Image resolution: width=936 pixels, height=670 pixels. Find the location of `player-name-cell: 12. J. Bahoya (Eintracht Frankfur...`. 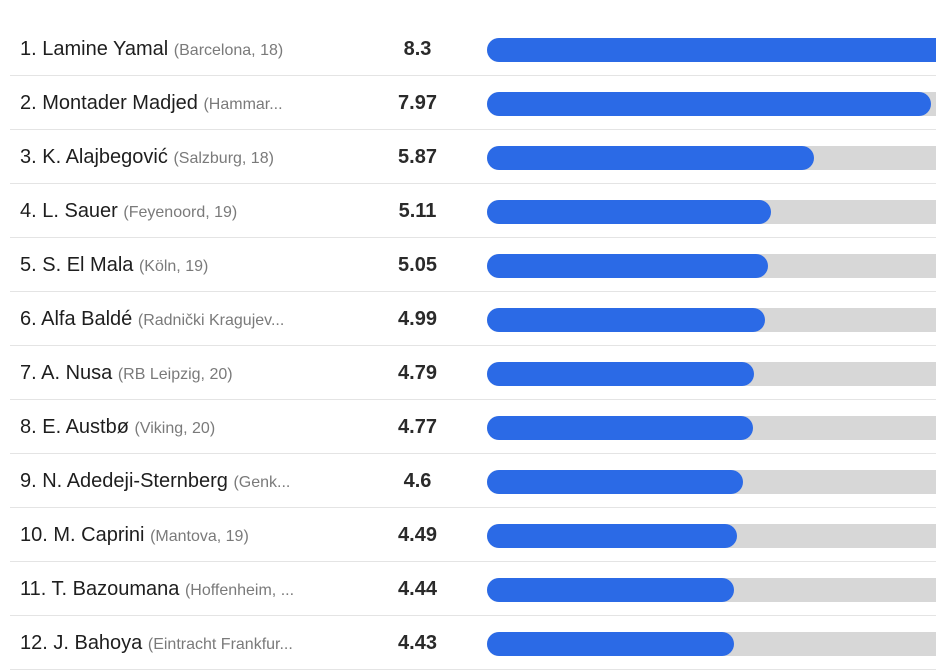

player-name-cell: 12. J. Bahoya (Eintracht Frankfur... is located at coordinates (187, 643).